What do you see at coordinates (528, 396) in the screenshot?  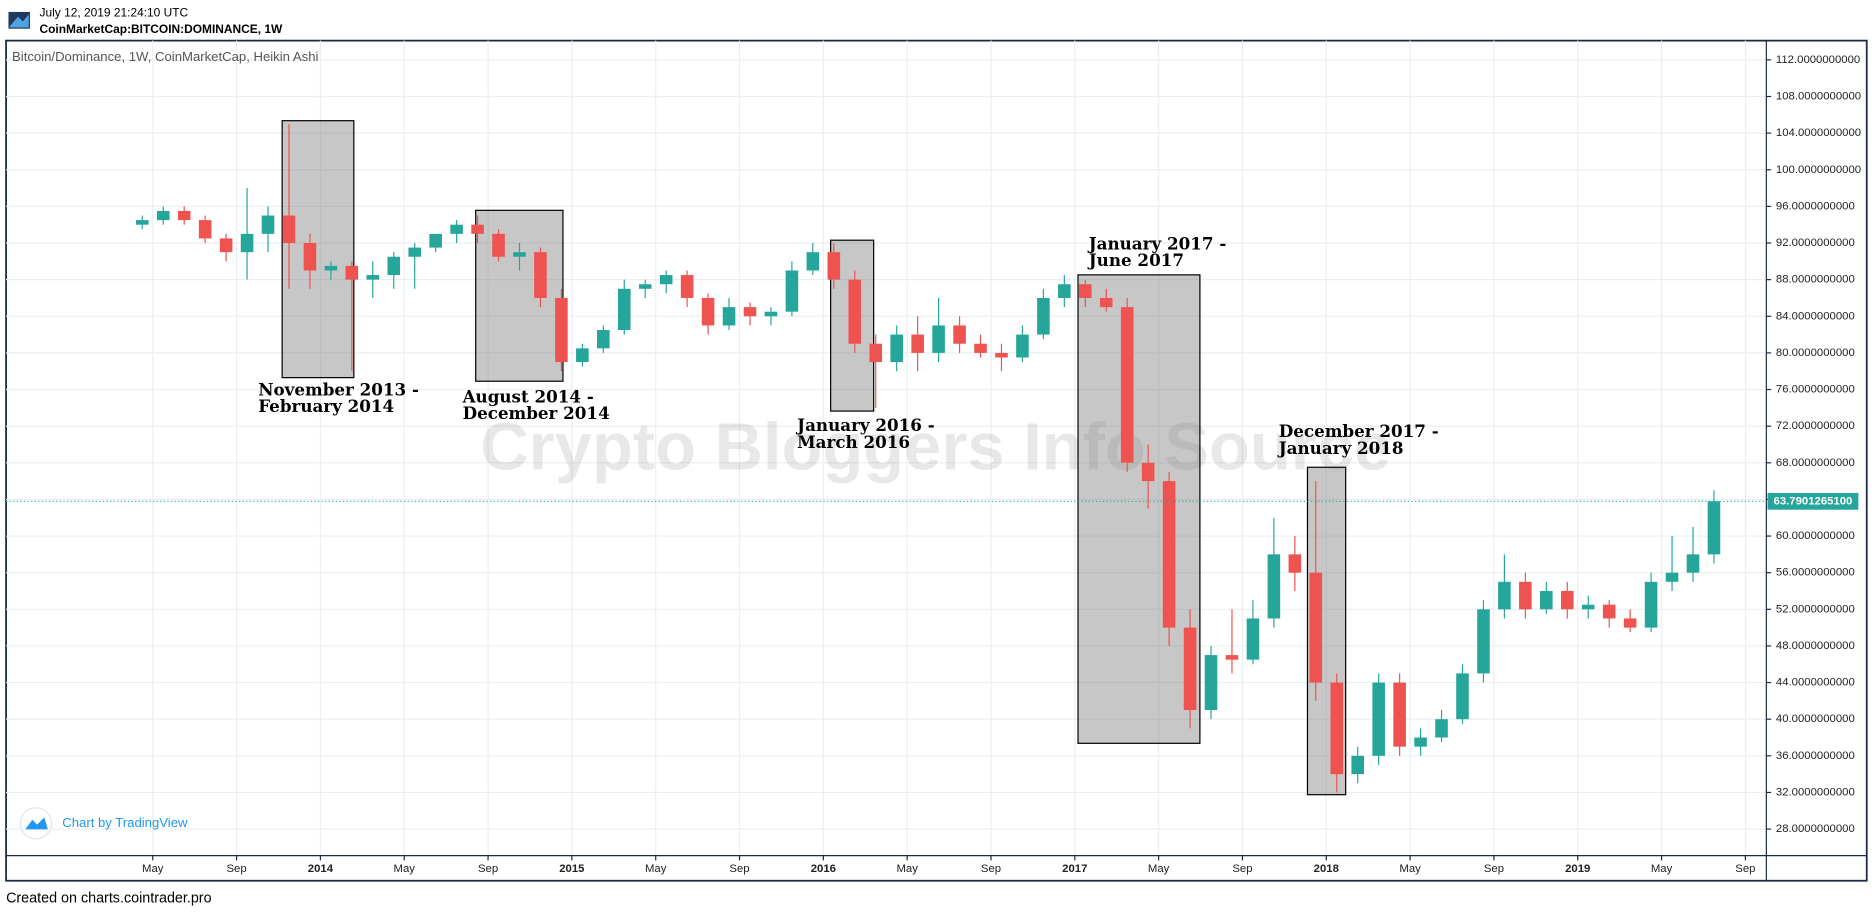 I see `annotation-label: August 2014 -` at bounding box center [528, 396].